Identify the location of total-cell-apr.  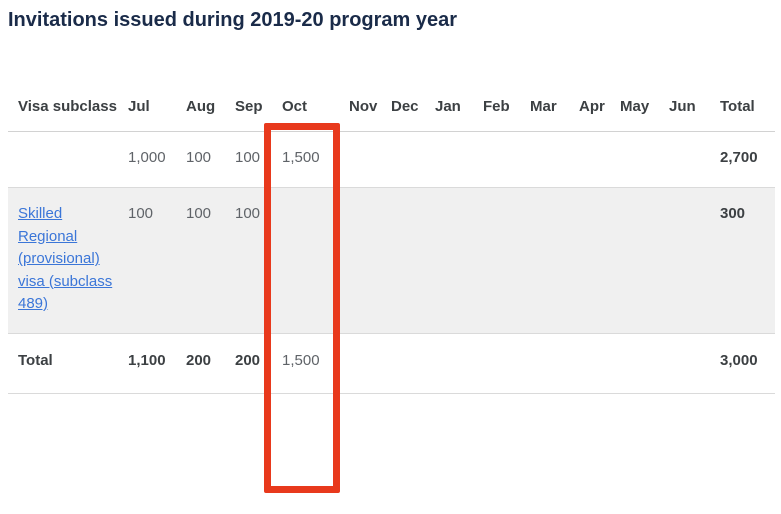
(589, 363).